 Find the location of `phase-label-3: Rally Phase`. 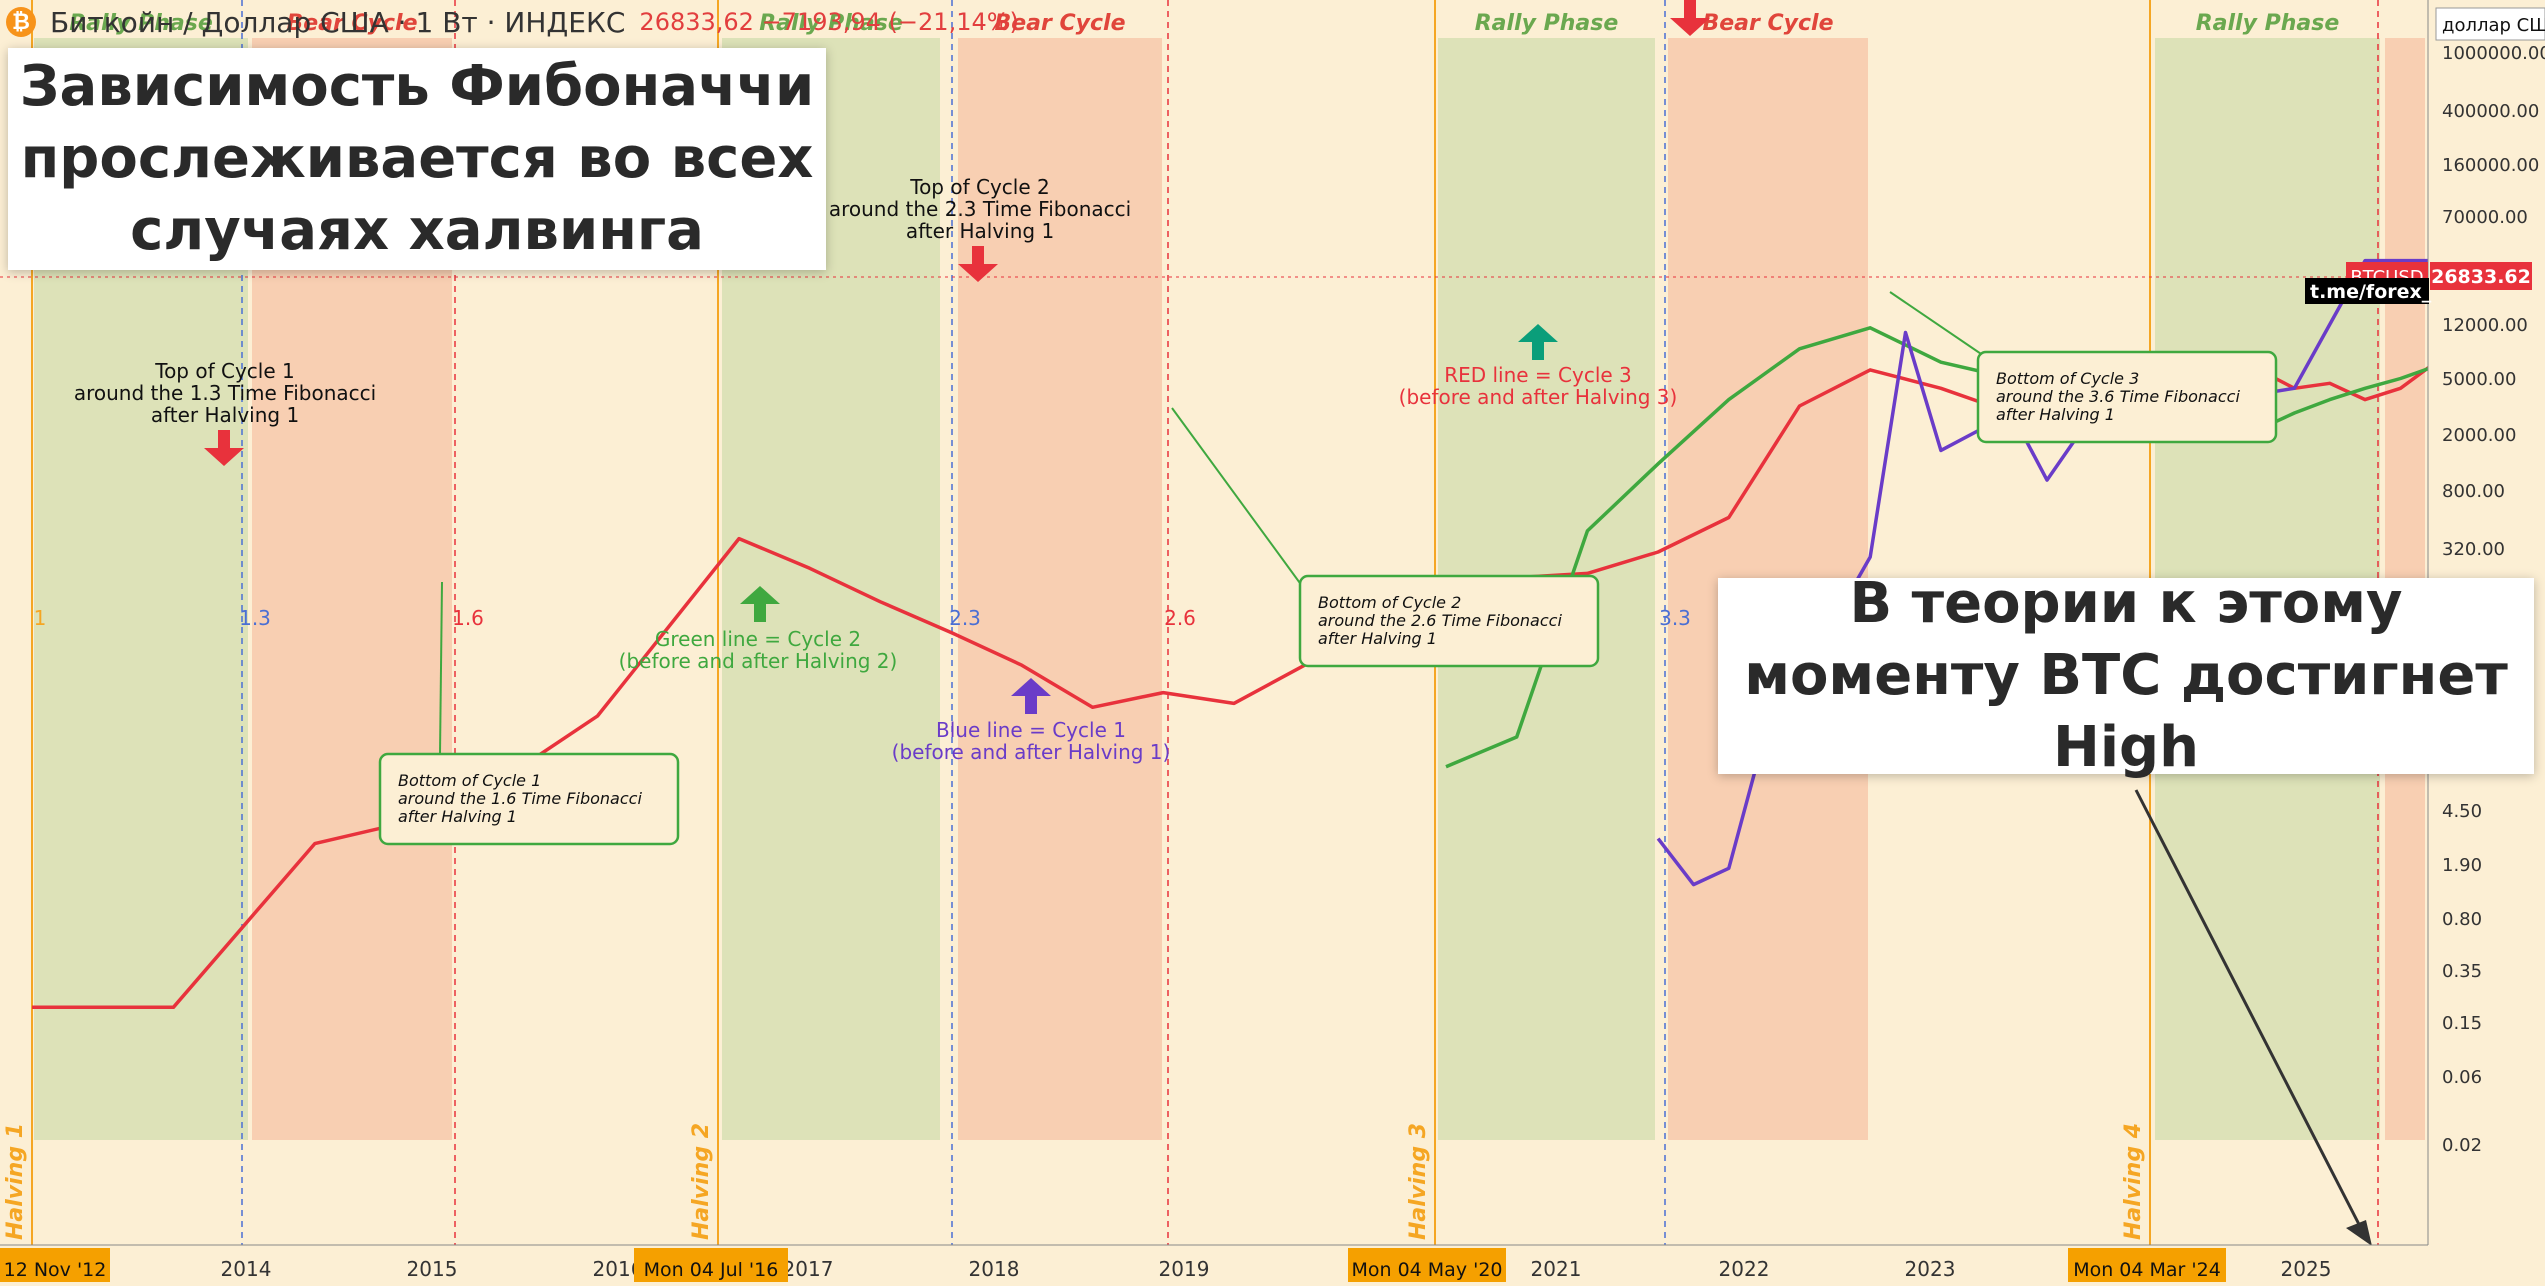

phase-label-3: Rally Phase is located at coordinates (831, 23).